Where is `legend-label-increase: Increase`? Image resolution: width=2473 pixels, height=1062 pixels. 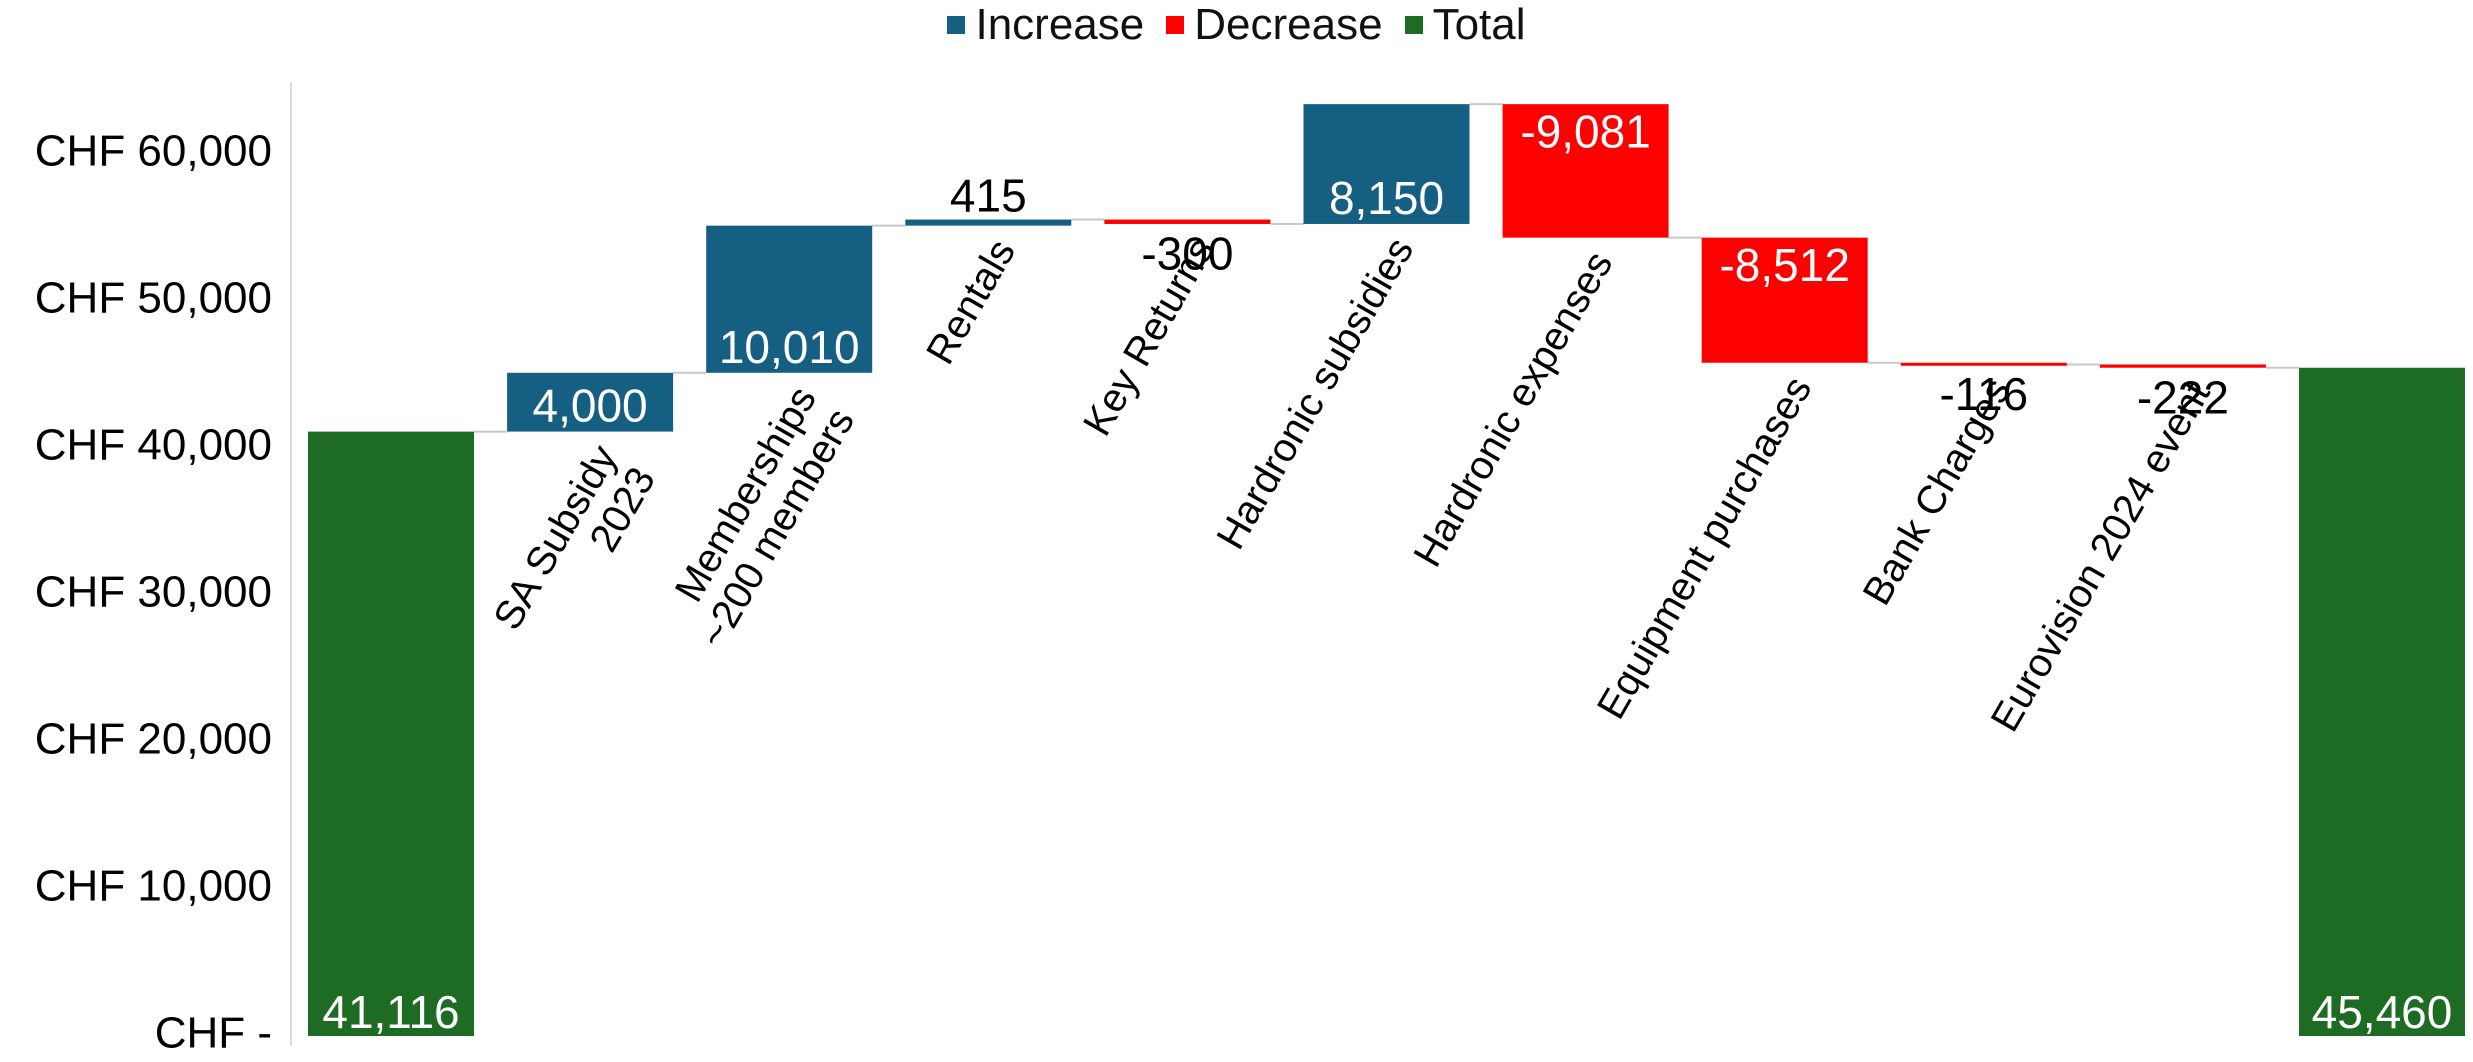
legend-label-increase: Increase is located at coordinates (1060, 24).